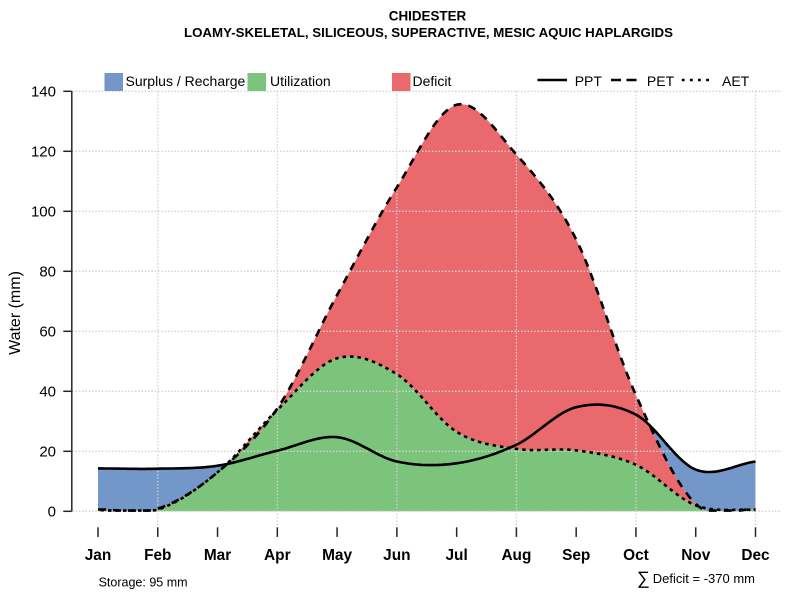 The image size is (800, 600). I want to click on svg-text: 0, so click(52, 512).